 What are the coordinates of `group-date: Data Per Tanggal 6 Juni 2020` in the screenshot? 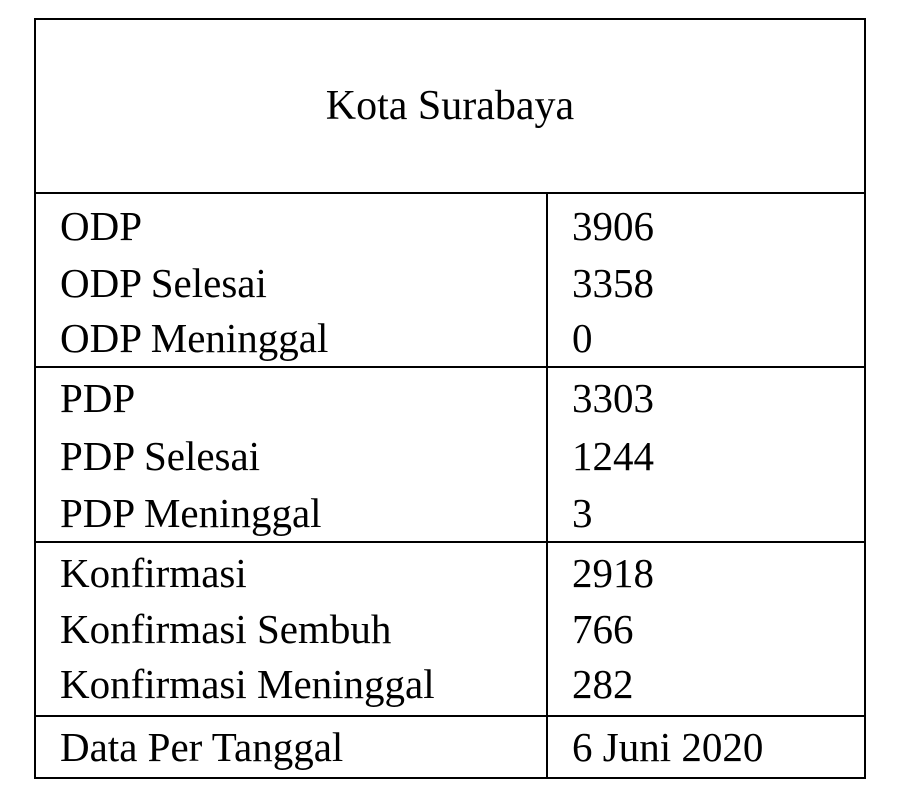 It's located at (450, 748).